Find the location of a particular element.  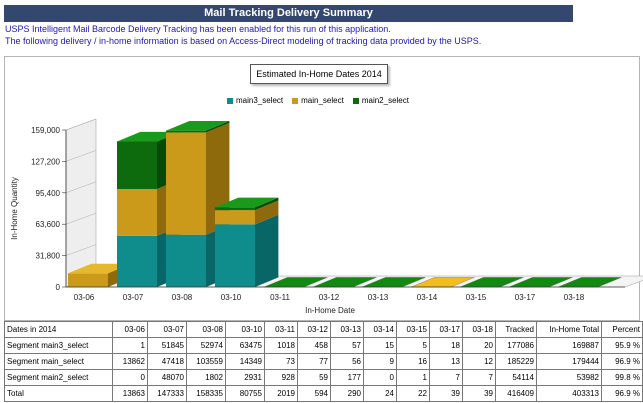

y-tick-label: 127,200 is located at coordinates (45, 161).